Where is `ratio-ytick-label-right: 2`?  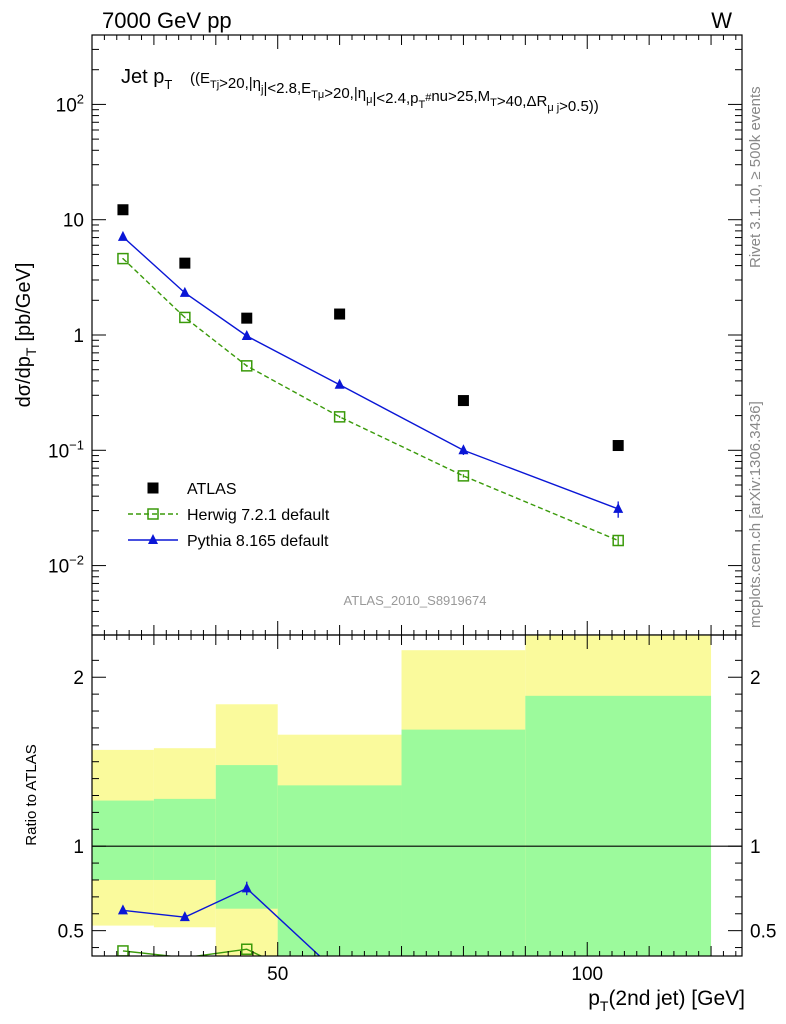
ratio-ytick-label-right: 2 is located at coordinates (755, 678).